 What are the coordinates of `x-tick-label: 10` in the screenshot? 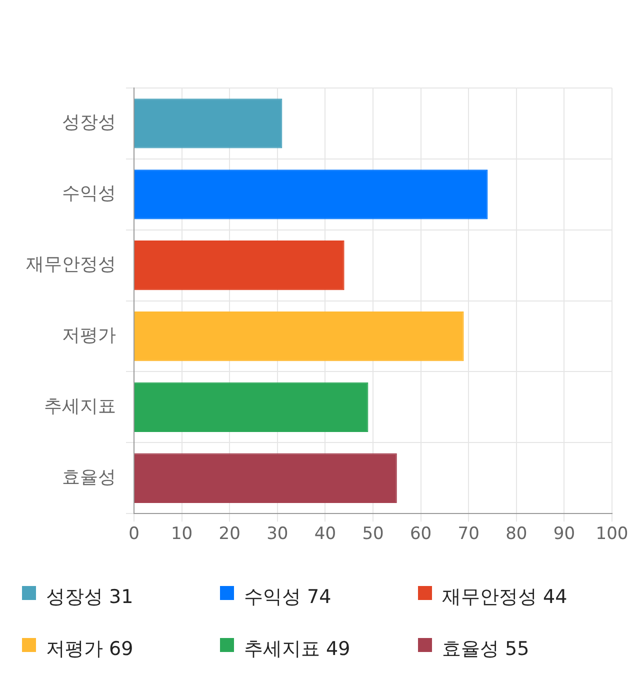 It's located at (181, 534).